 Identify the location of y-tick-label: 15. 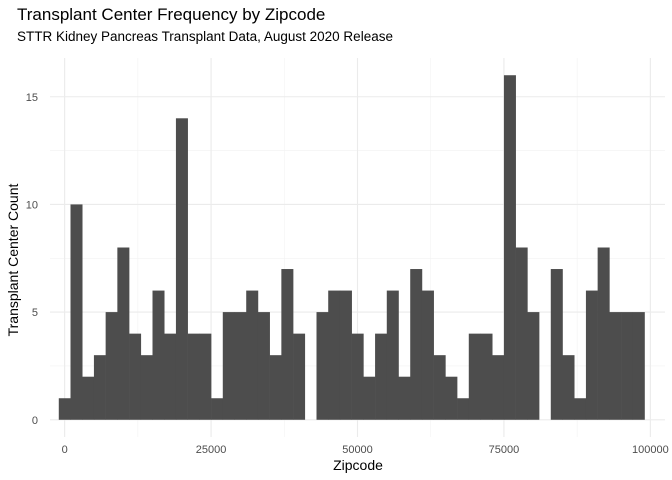
(32, 98).